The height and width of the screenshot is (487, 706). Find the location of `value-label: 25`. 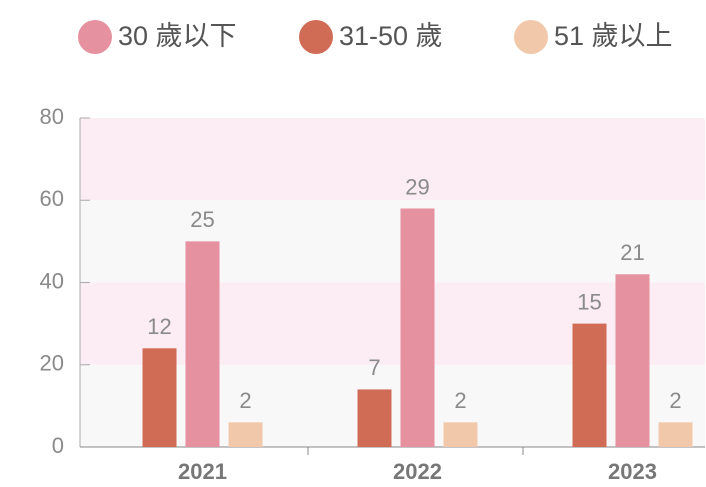

value-label: 25 is located at coordinates (202, 219).